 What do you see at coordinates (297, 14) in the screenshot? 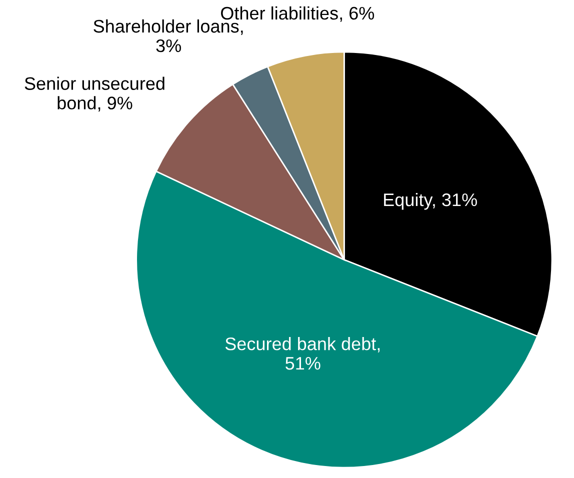
I see `slice-label: Other liabilities, 6%` at bounding box center [297, 14].